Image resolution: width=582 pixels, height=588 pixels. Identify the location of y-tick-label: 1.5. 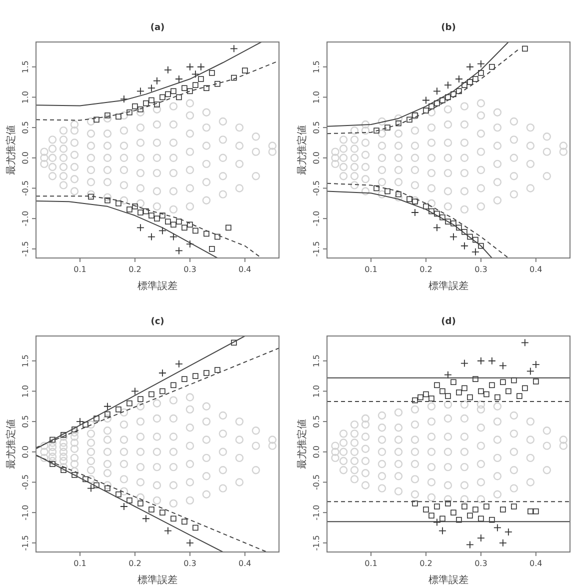
(25, 67).